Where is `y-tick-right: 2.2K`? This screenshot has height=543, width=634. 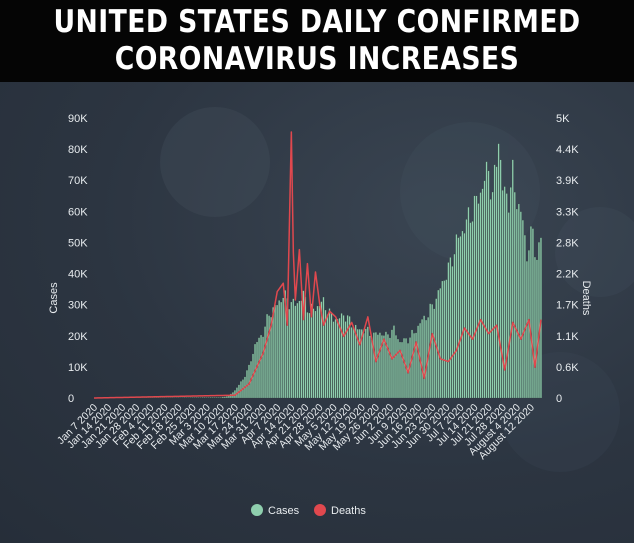
y-tick-right: 2.2K is located at coordinates (567, 275).